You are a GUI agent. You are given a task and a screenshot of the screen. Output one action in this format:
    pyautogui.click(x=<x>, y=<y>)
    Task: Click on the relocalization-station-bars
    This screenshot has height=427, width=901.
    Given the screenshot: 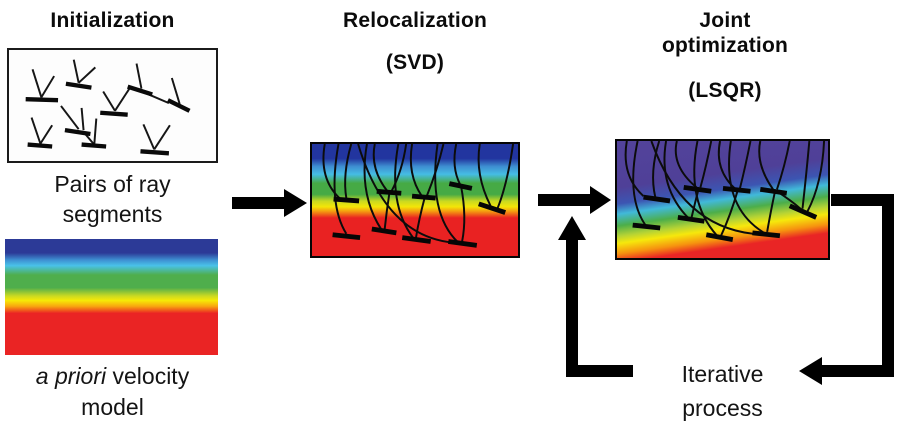 What is the action you would take?
    pyautogui.click(x=419, y=214)
    